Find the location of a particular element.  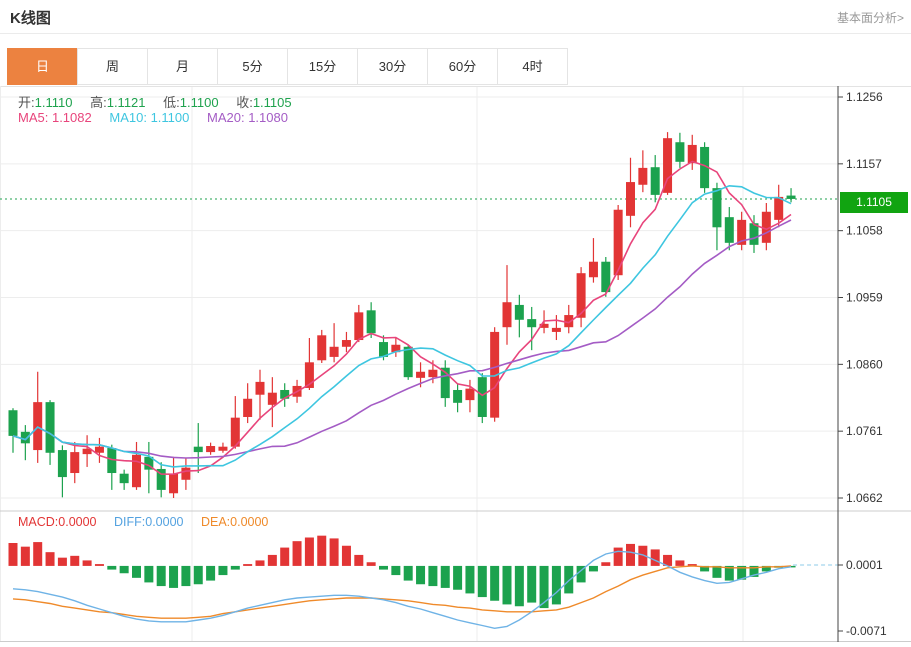

period-tab-3: 5分 is located at coordinates (252, 66).